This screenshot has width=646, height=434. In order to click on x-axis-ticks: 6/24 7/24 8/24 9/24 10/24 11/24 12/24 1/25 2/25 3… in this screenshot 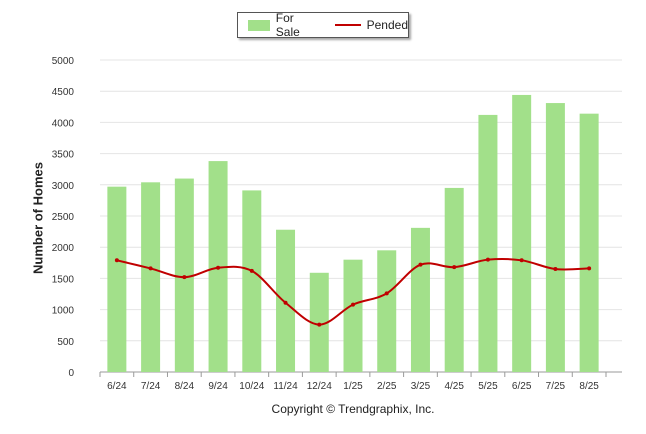, I will do `click(353, 382)`.